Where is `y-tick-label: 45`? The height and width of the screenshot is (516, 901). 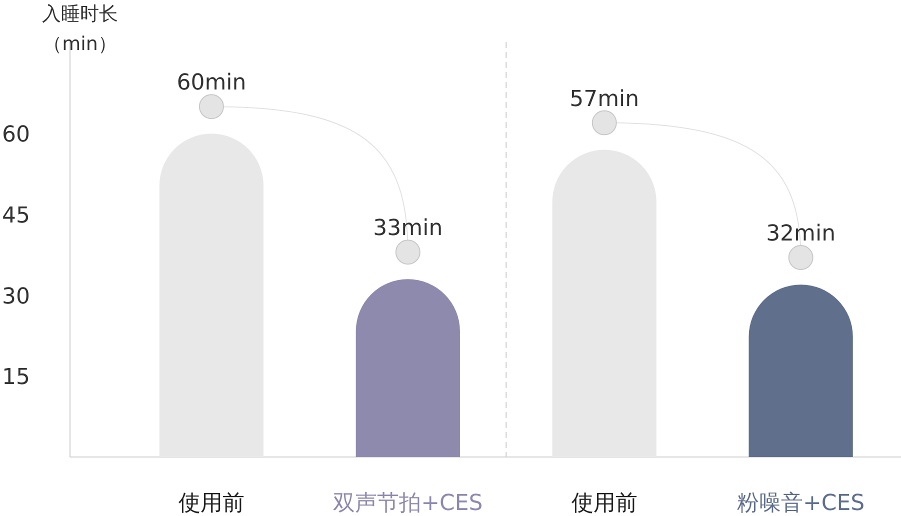 y-tick-label: 45 is located at coordinates (16, 215).